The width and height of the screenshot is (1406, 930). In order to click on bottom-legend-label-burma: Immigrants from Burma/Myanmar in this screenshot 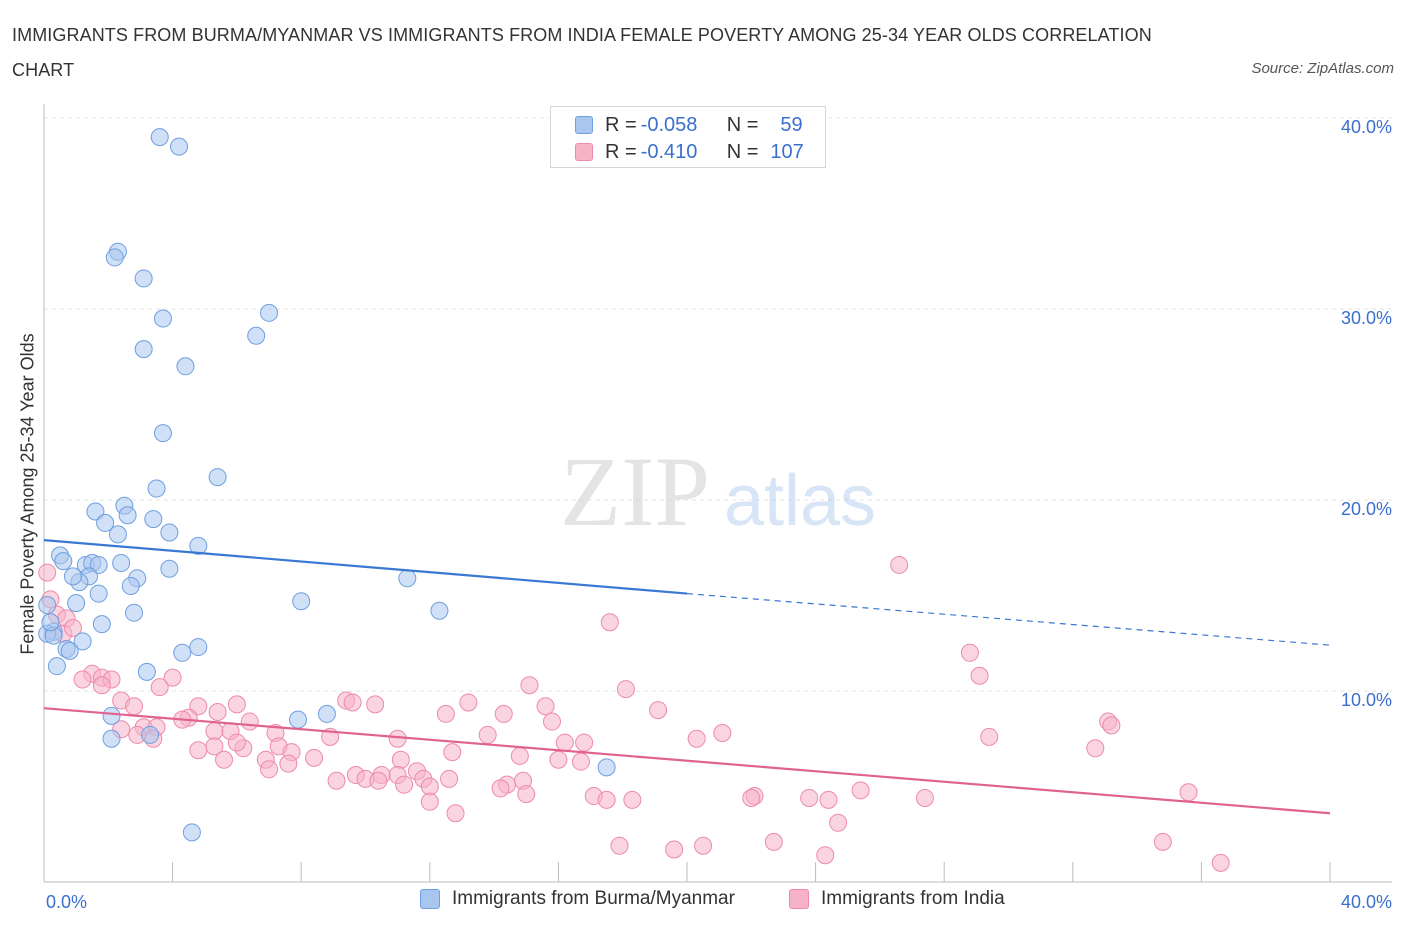, I will do `click(593, 898)`.